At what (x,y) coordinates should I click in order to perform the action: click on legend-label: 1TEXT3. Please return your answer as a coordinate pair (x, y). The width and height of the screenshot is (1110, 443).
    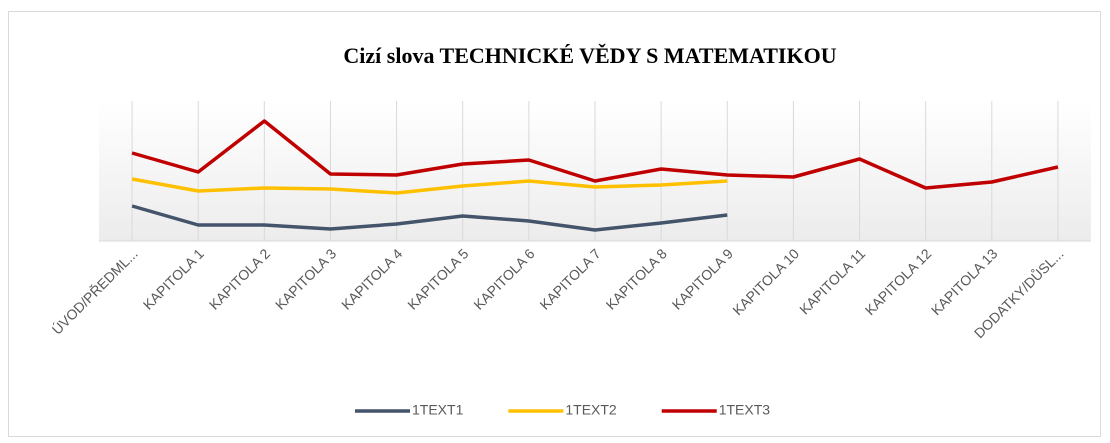
    Looking at the image, I should click on (745, 410).